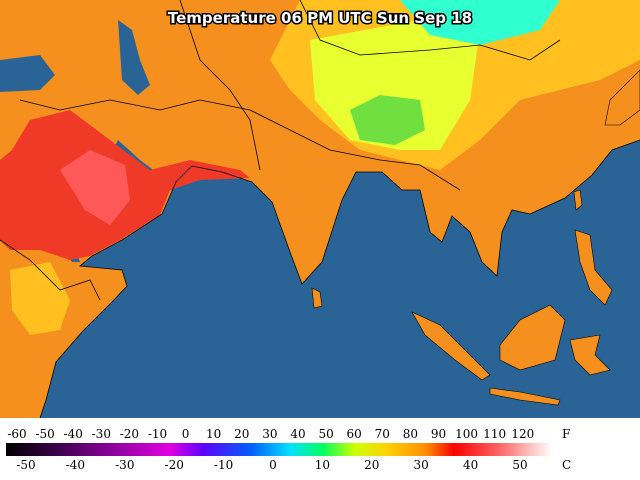 The height and width of the screenshot is (480, 640). I want to click on sri-lanka, so click(317, 298).